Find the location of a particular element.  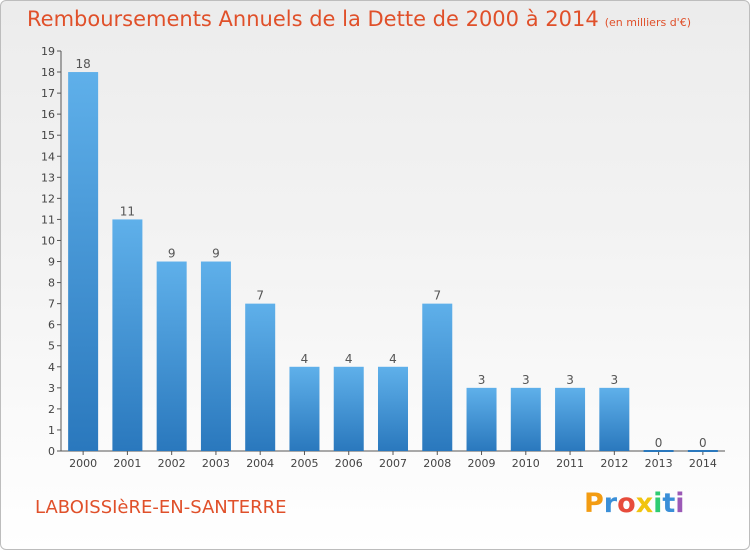

x-tick-label: 2007 is located at coordinates (393, 463).